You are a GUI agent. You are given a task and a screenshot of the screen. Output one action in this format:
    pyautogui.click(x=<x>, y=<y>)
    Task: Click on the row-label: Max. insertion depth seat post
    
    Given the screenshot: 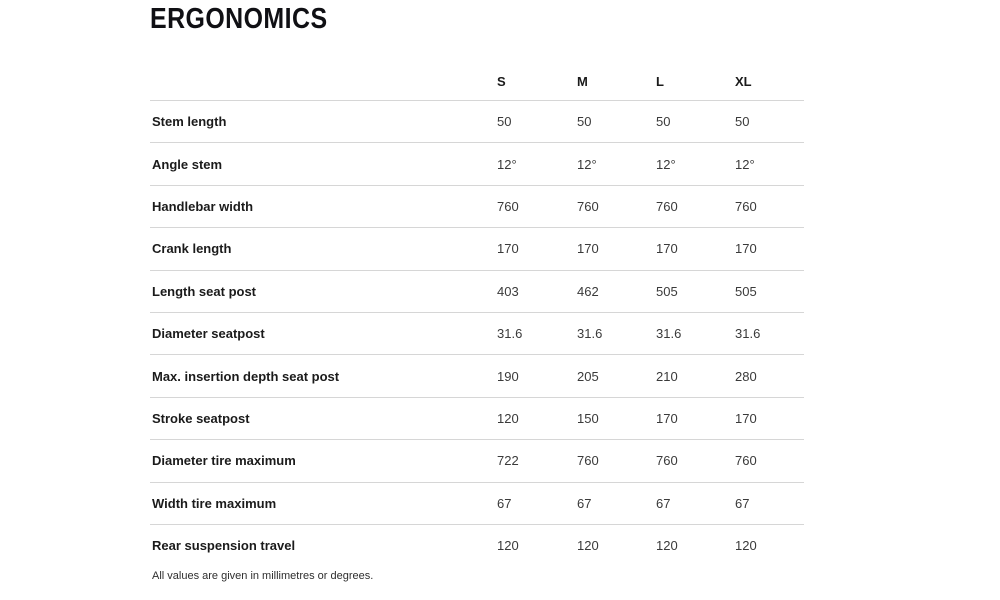 What is the action you would take?
    pyautogui.click(x=246, y=376)
    